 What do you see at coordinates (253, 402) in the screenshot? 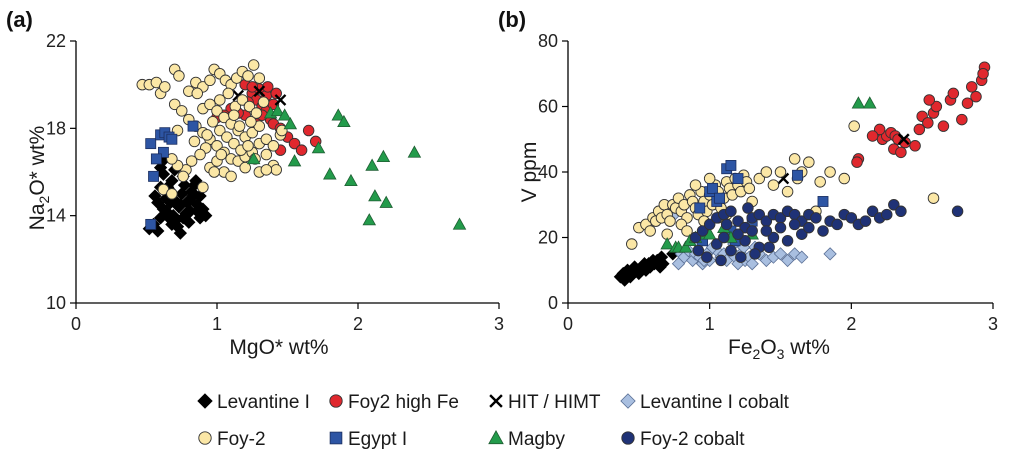
I see `legend-item-levantine-i: Levantine I` at bounding box center [253, 402].